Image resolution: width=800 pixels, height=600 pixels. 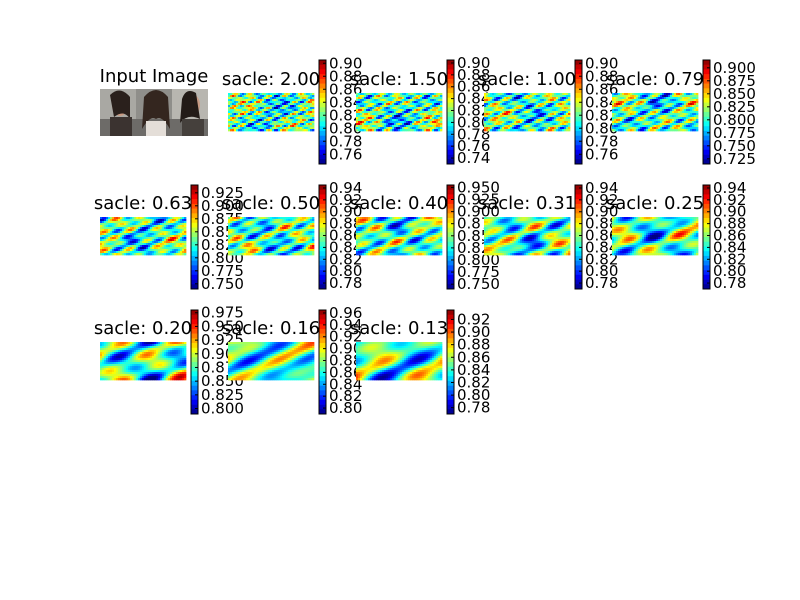 I want to click on colorbar-tick-label: 0.900, so click(x=734, y=68).